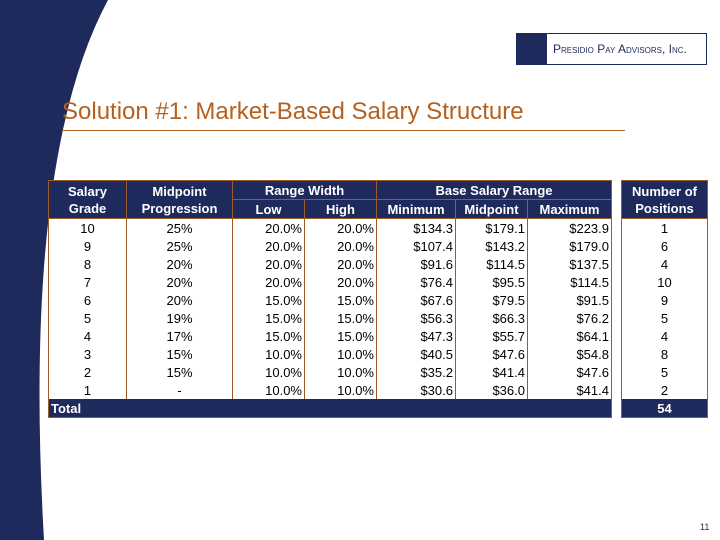 Image resolution: width=720 pixels, height=540 pixels. Describe the element at coordinates (569, 372) in the screenshot. I see `cell: $47.6` at that location.